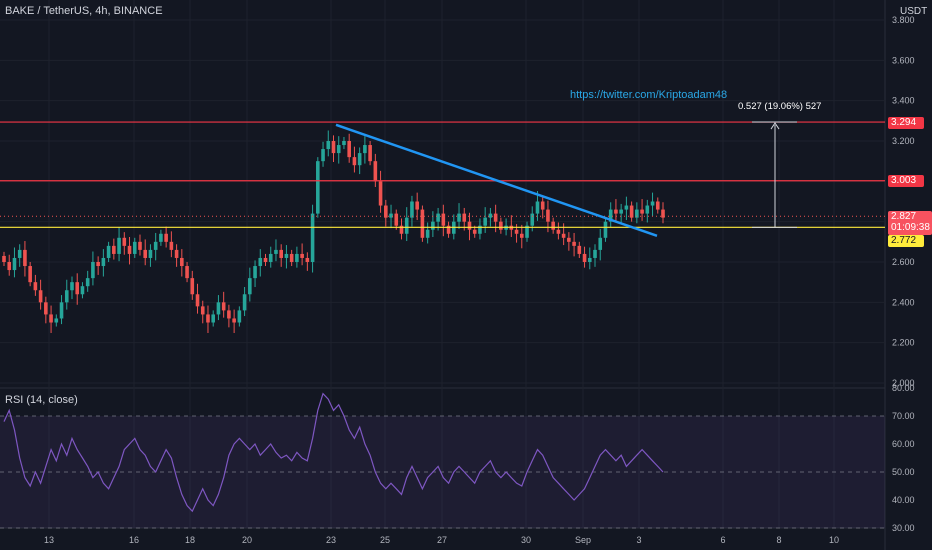  Describe the element at coordinates (775, 126) in the screenshot. I see `measure-arrowhead` at that location.